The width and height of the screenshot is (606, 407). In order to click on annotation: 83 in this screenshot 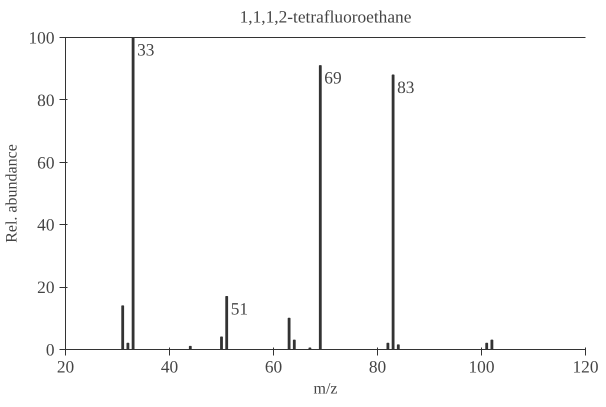, I will do `click(405, 87)`.